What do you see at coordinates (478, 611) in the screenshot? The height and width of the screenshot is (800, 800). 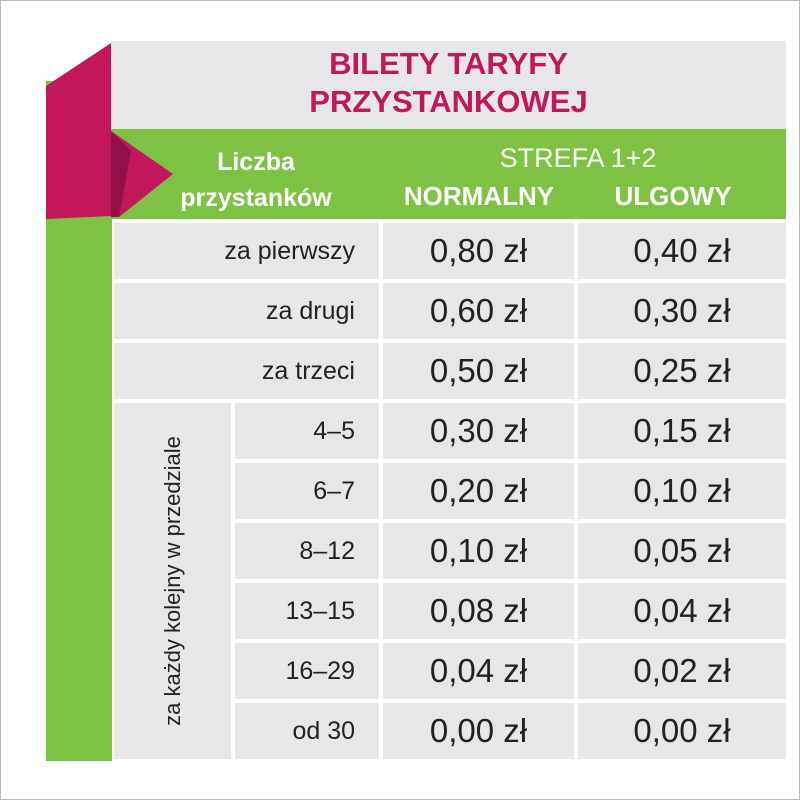 I see `price-normal: 0,08 zł` at bounding box center [478, 611].